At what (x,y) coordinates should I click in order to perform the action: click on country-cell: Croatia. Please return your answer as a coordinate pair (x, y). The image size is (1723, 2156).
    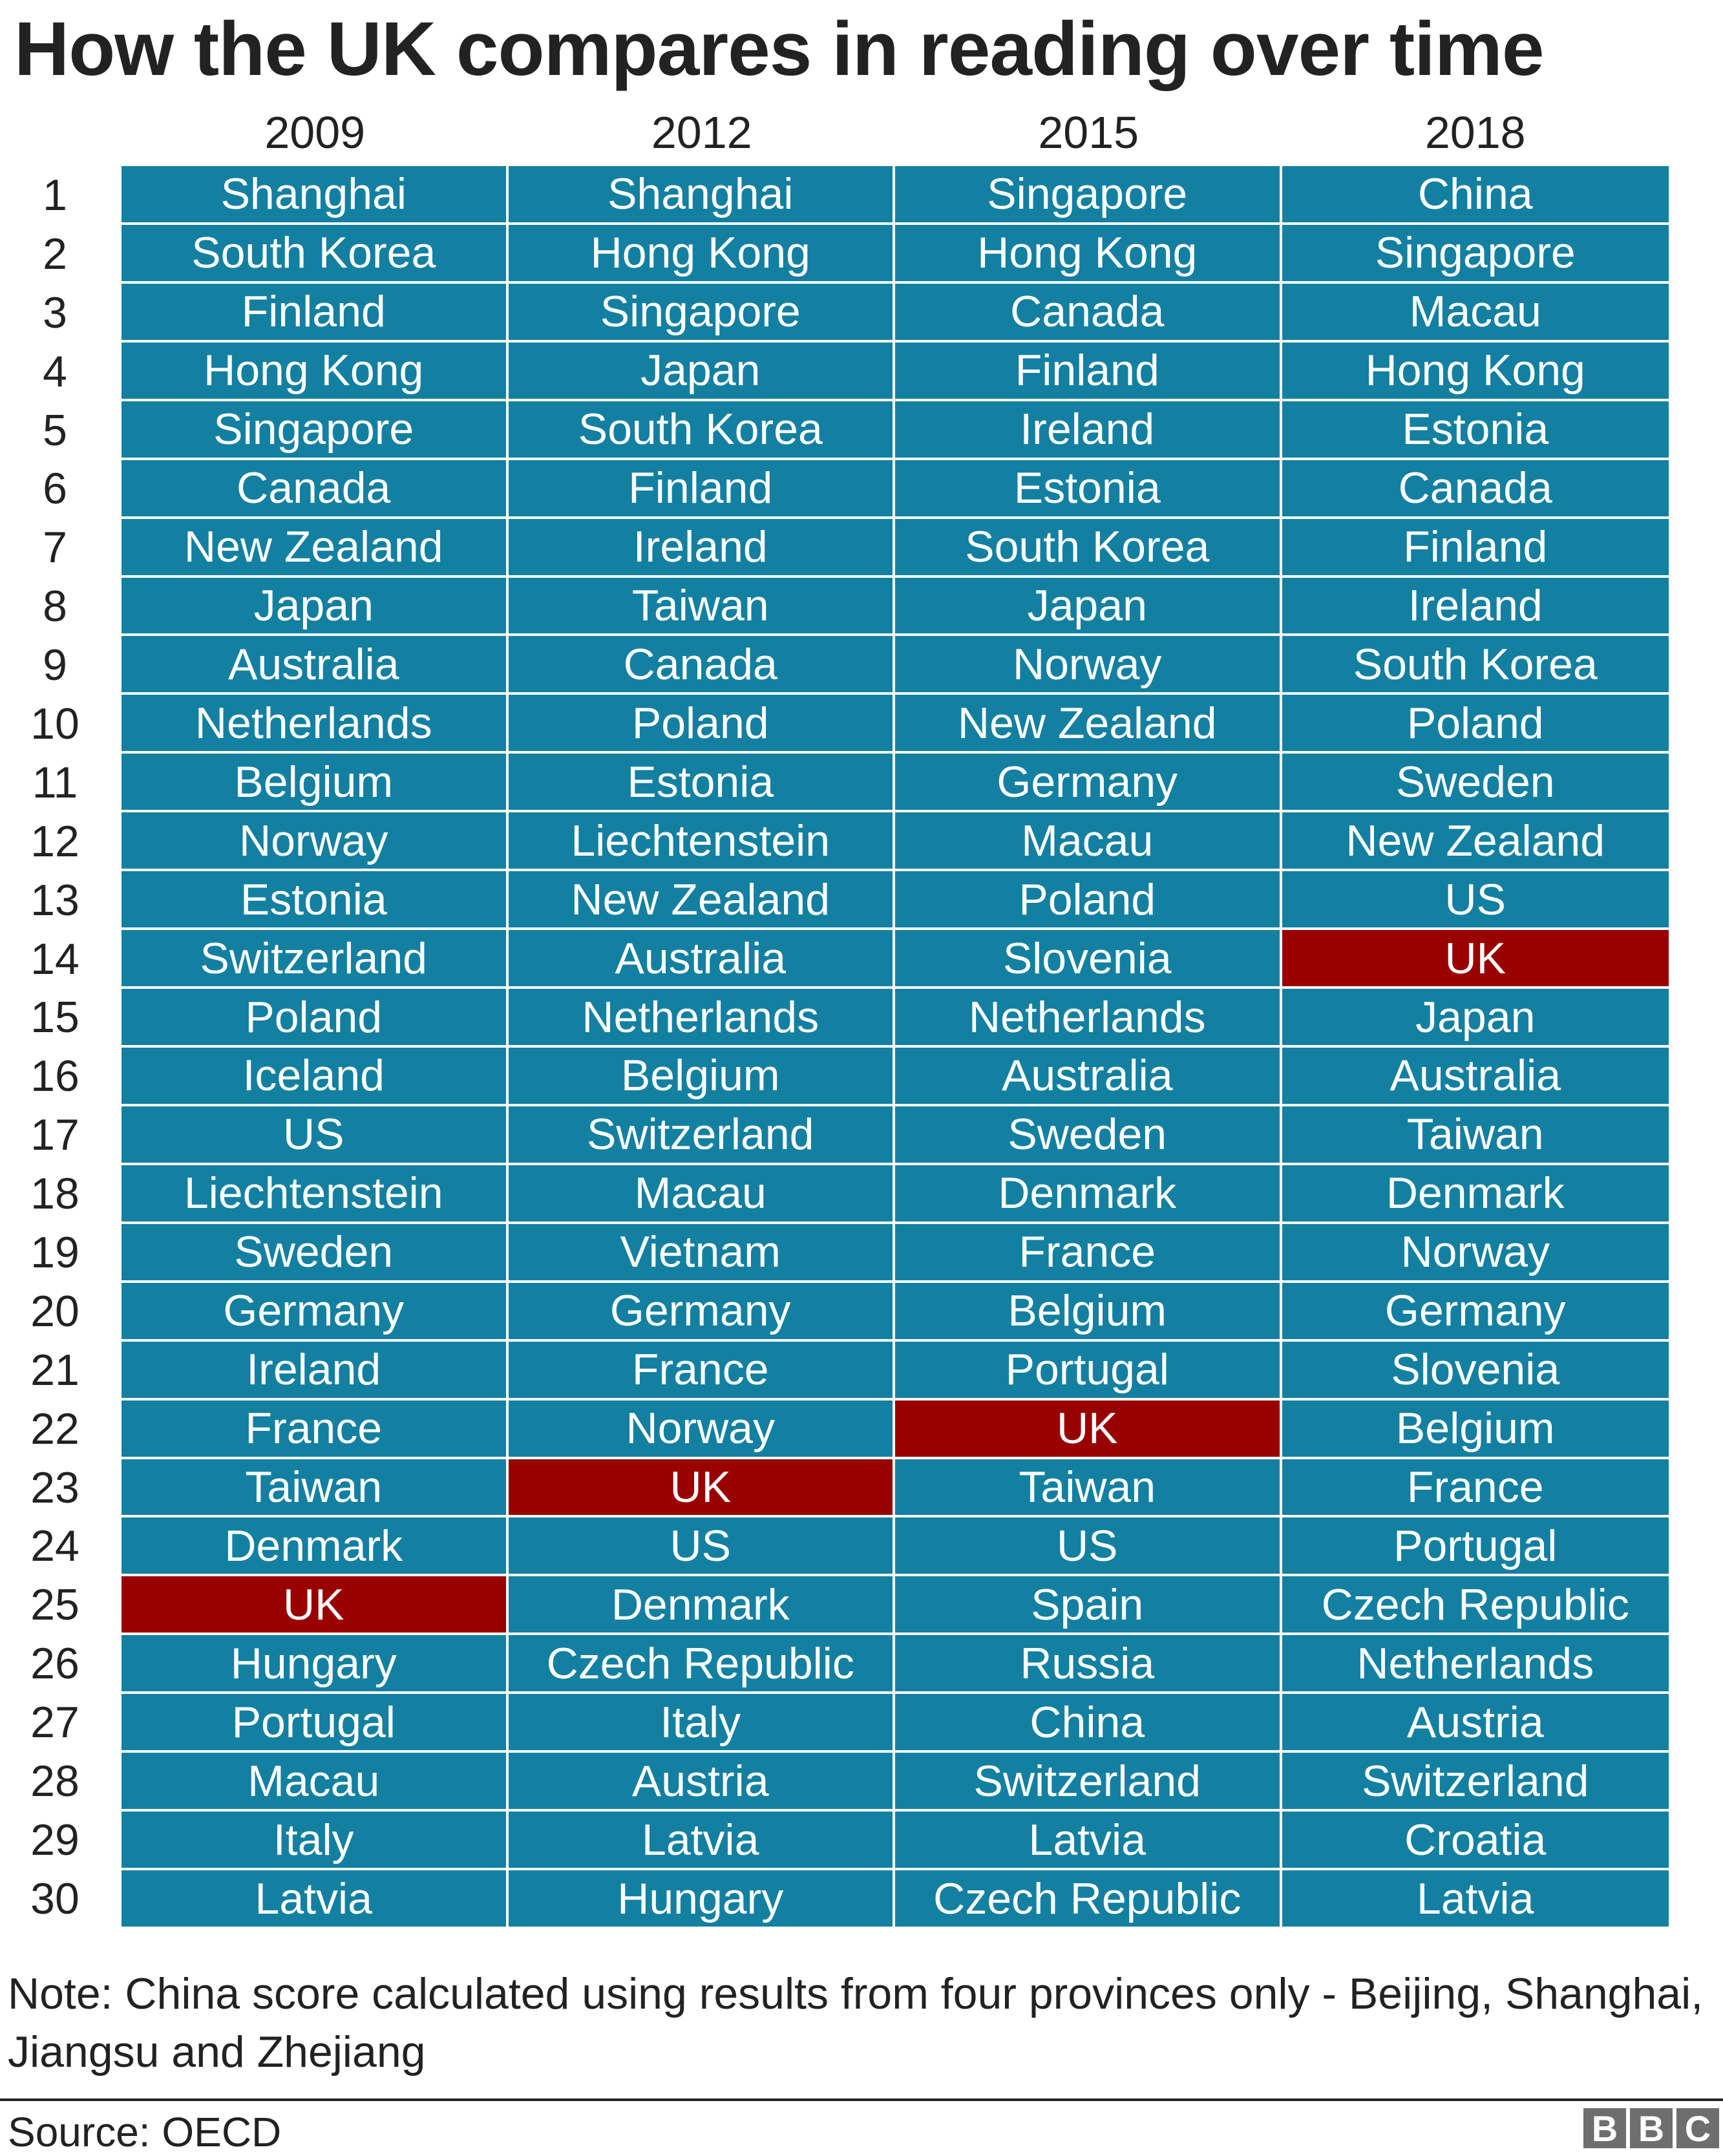
    Looking at the image, I should click on (1475, 1841).